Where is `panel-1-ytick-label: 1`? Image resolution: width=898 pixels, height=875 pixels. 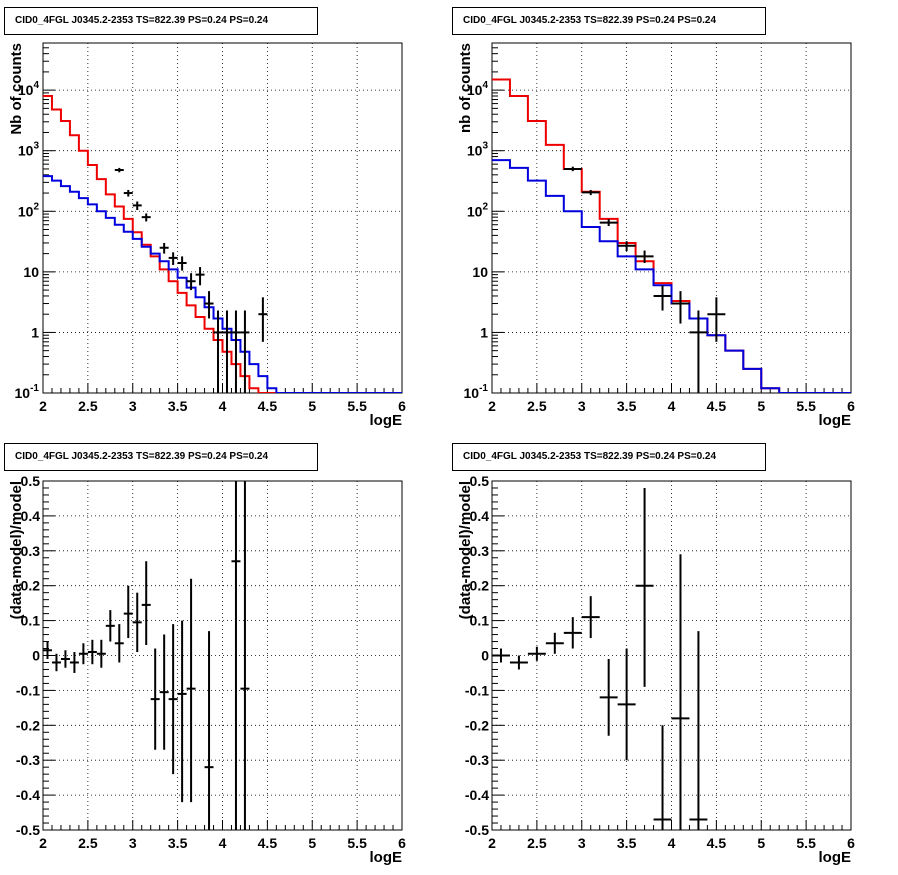 panel-1-ytick-label: 1 is located at coordinates (35, 332).